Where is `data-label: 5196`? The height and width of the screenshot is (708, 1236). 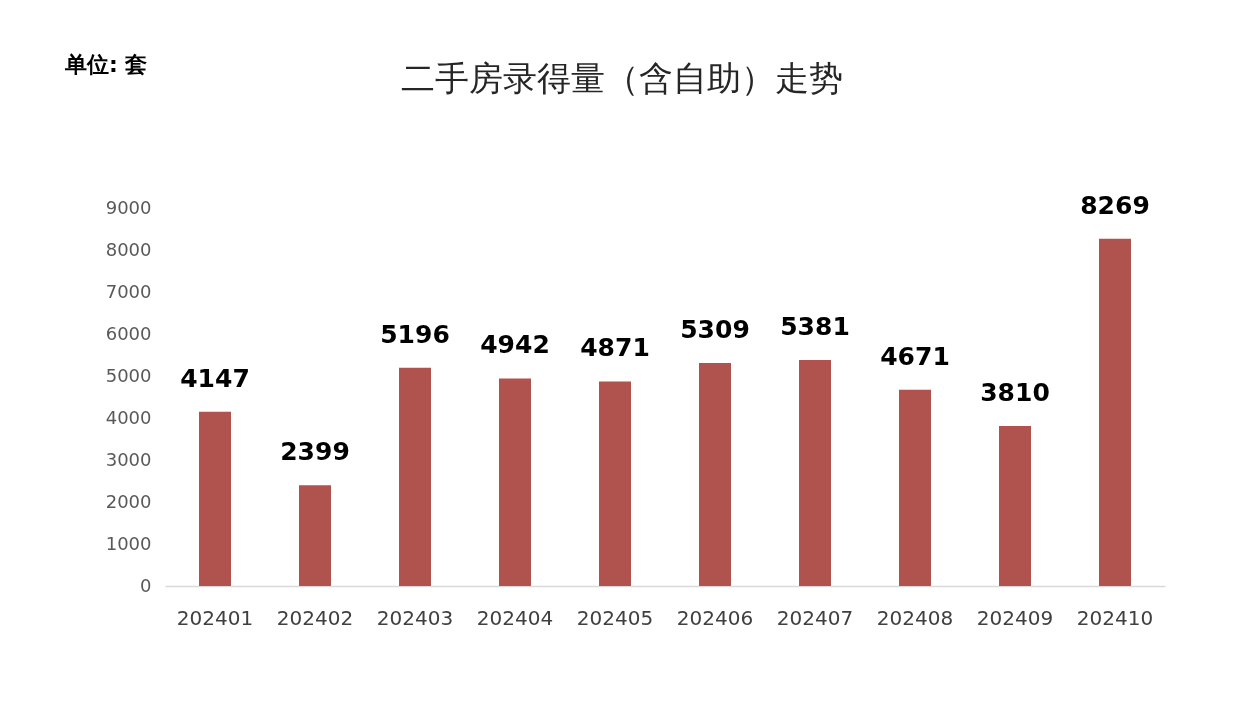 data-label: 5196 is located at coordinates (415, 334).